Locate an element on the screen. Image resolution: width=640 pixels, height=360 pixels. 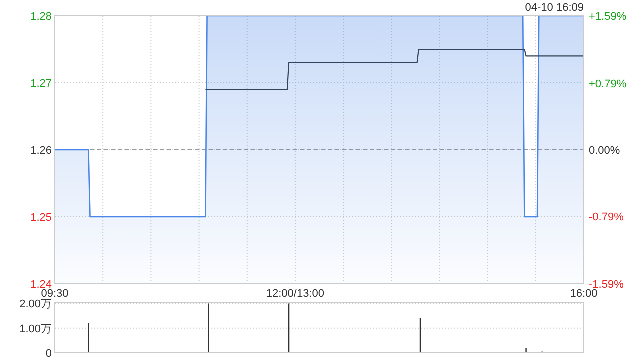
line-series is located at coordinates (395, 69).